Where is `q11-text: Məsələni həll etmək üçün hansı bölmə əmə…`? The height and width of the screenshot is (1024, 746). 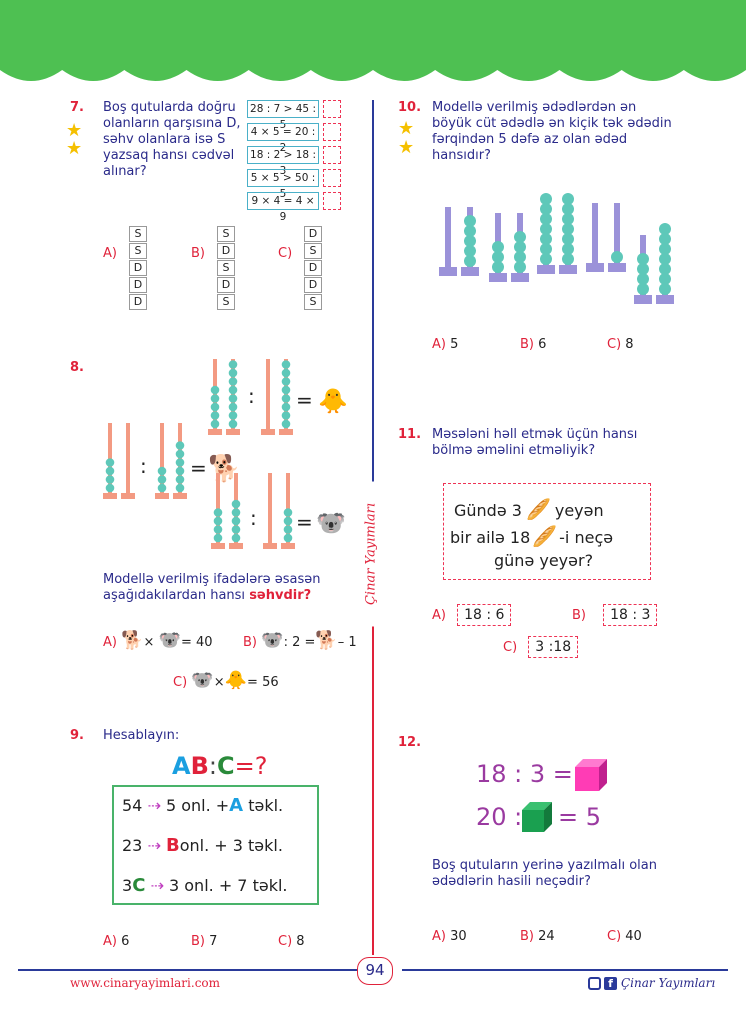
q11-text: Məsələni həll etmək üçün hansı bölmə əmə… is located at coordinates (535, 442).